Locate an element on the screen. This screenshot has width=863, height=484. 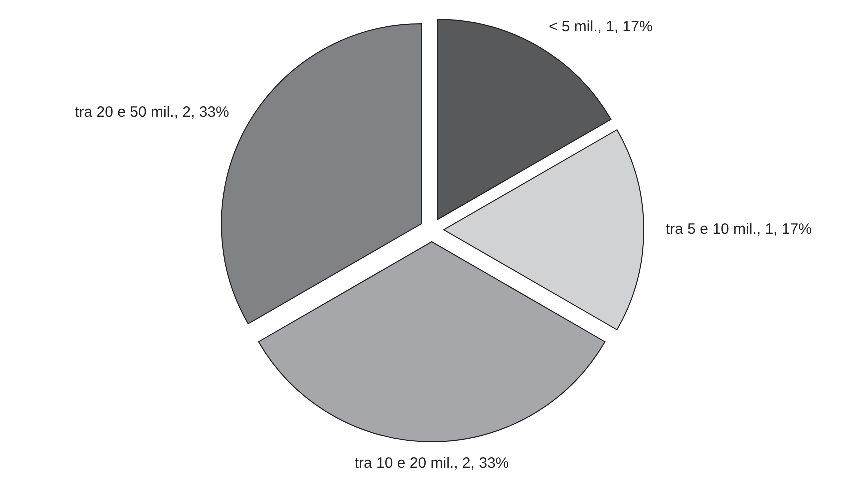
slice-label: < 5 mil., 1, 17% is located at coordinates (601, 27).